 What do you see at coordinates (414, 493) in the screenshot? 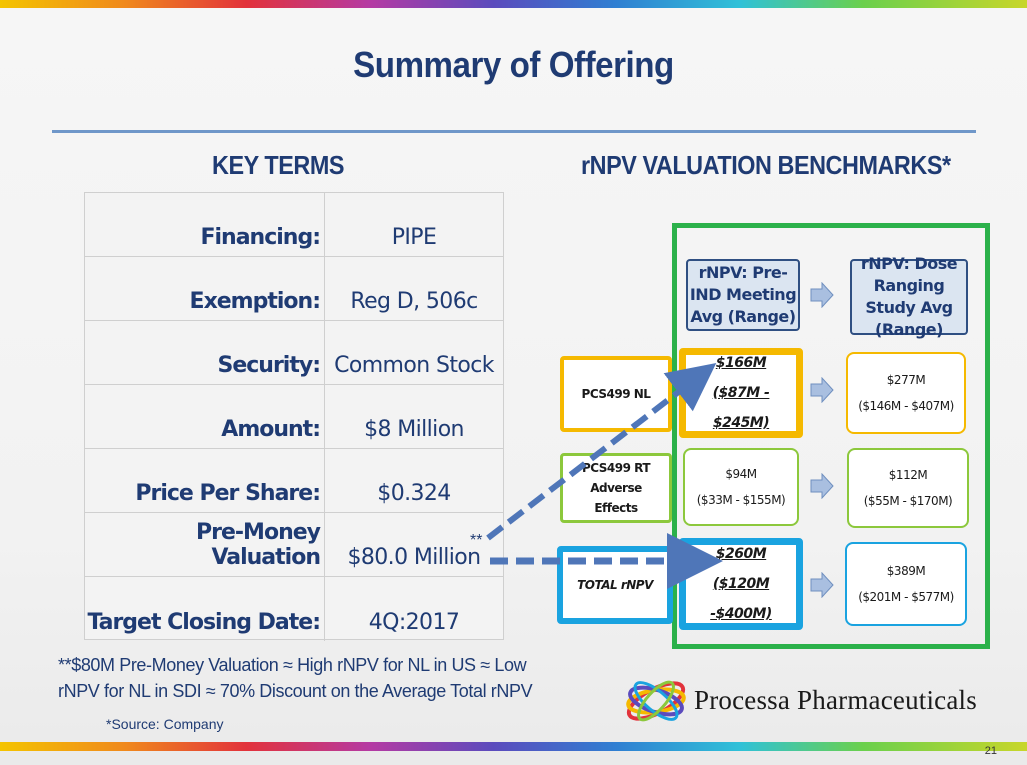
I see `term-value: $0.324` at bounding box center [414, 493].